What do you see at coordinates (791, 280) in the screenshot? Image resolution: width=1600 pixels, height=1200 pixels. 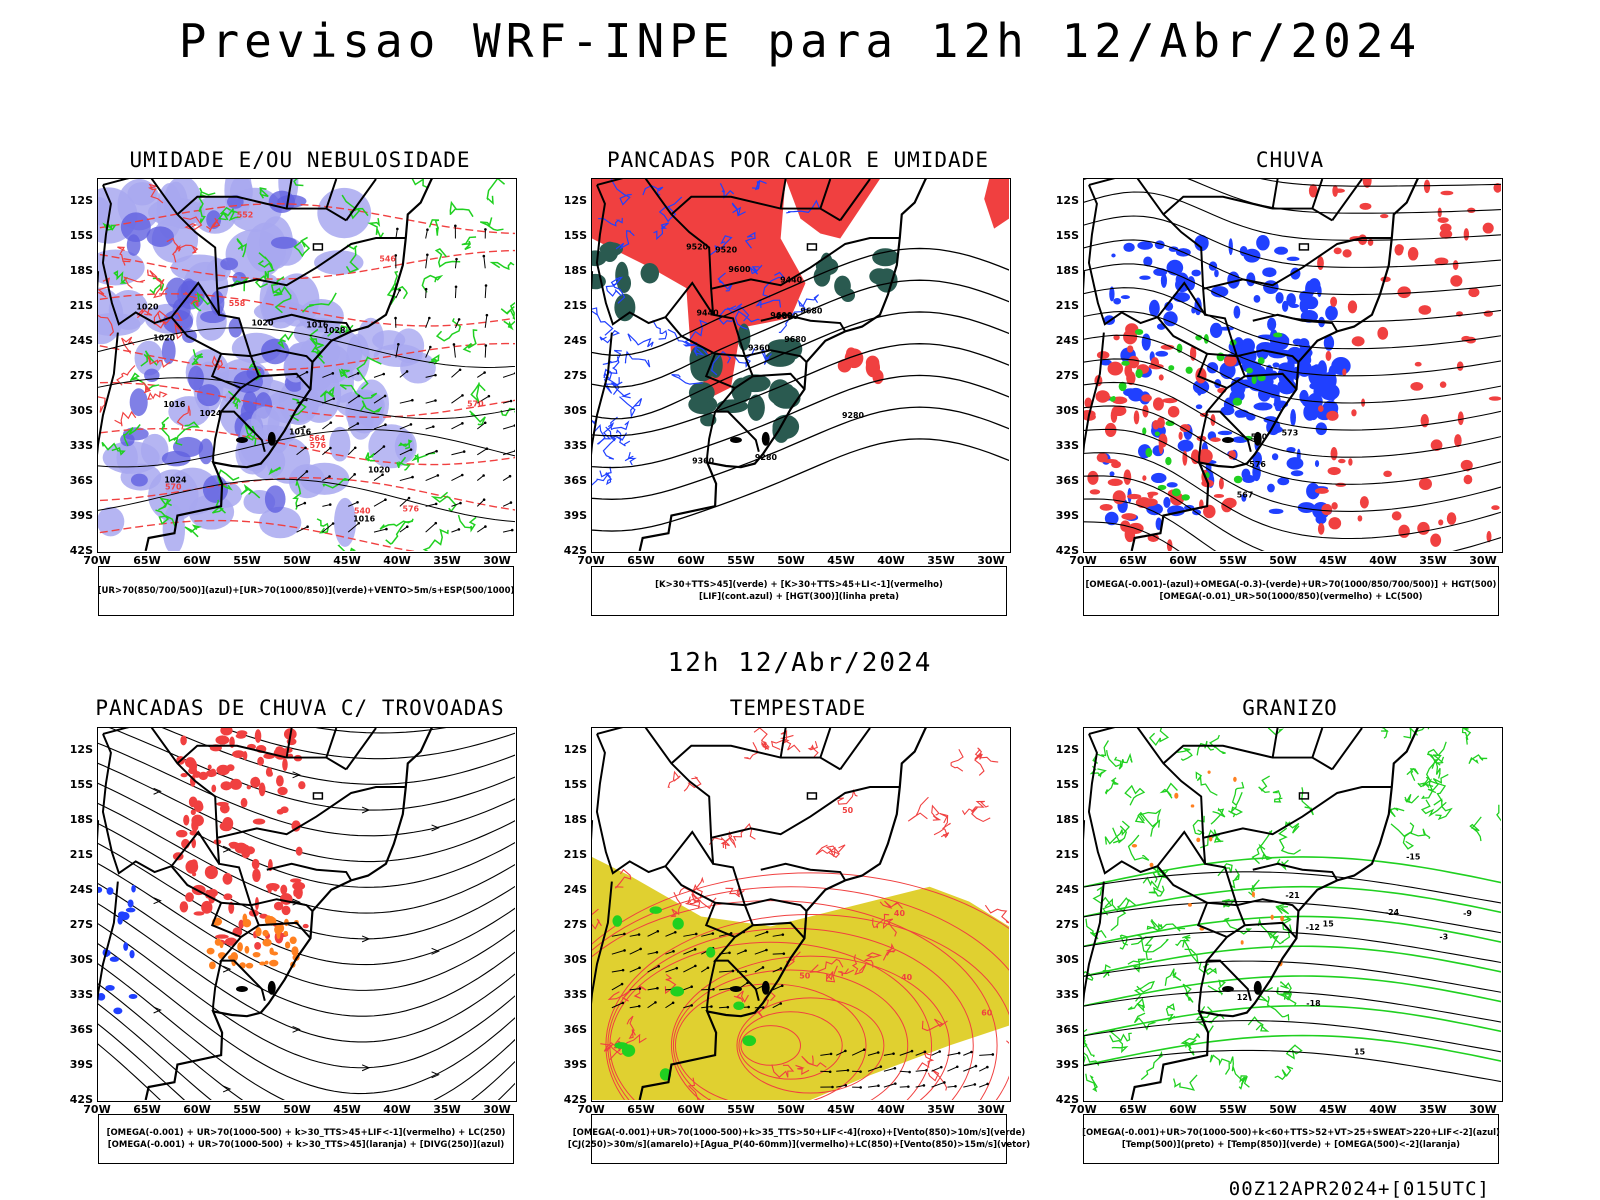 I see `contour-label: 9440` at bounding box center [791, 280].